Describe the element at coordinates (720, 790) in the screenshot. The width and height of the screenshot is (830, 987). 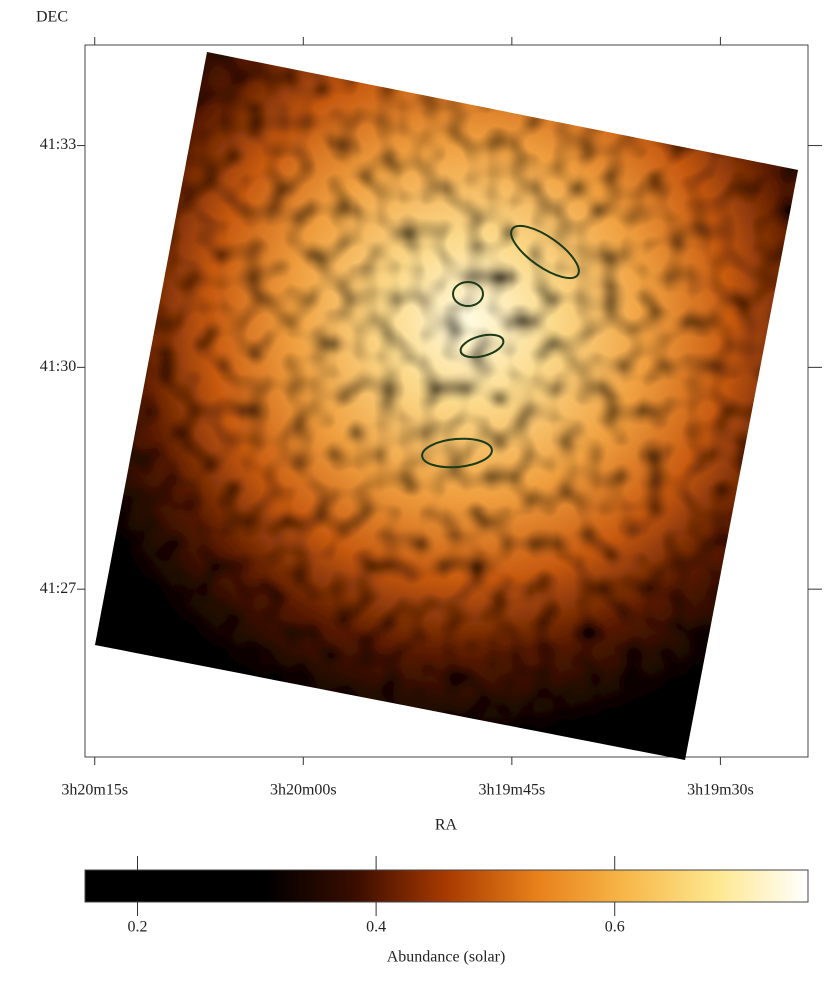
I see `x-tick-label: 3h19m30s` at that location.